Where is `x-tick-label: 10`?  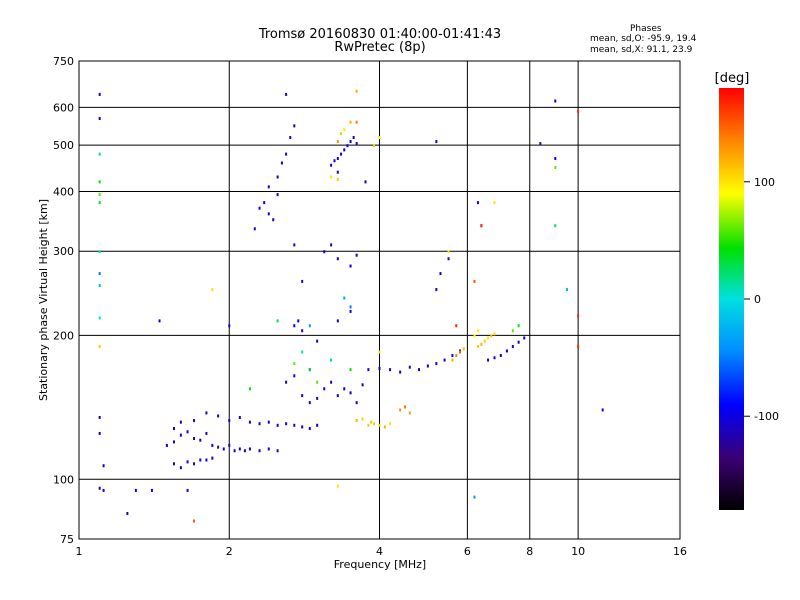 x-tick-label: 10 is located at coordinates (578, 551).